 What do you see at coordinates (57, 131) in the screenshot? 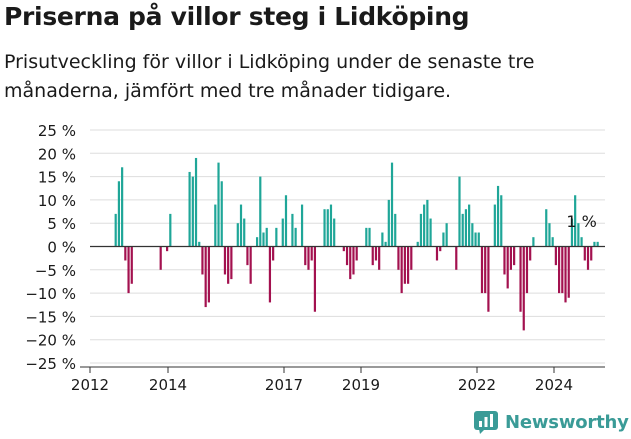
I see `y-tick-label: 25 %` at bounding box center [57, 131].